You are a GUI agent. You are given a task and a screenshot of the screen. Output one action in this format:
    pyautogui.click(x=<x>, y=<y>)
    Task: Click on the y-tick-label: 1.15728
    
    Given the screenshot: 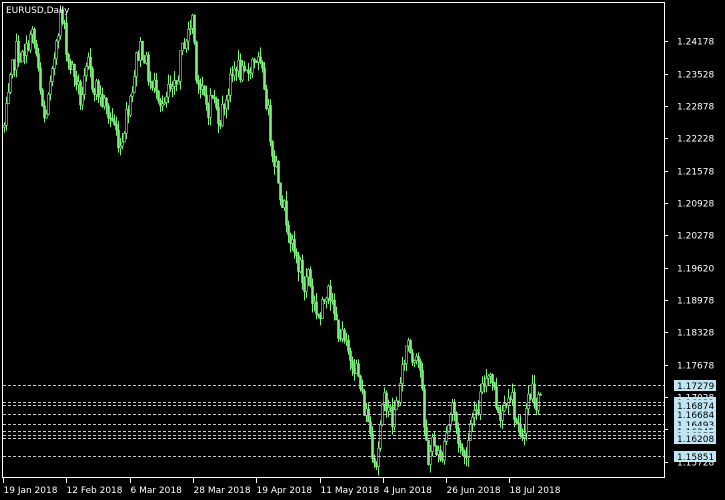 What is the action you would take?
    pyautogui.click(x=695, y=464)
    